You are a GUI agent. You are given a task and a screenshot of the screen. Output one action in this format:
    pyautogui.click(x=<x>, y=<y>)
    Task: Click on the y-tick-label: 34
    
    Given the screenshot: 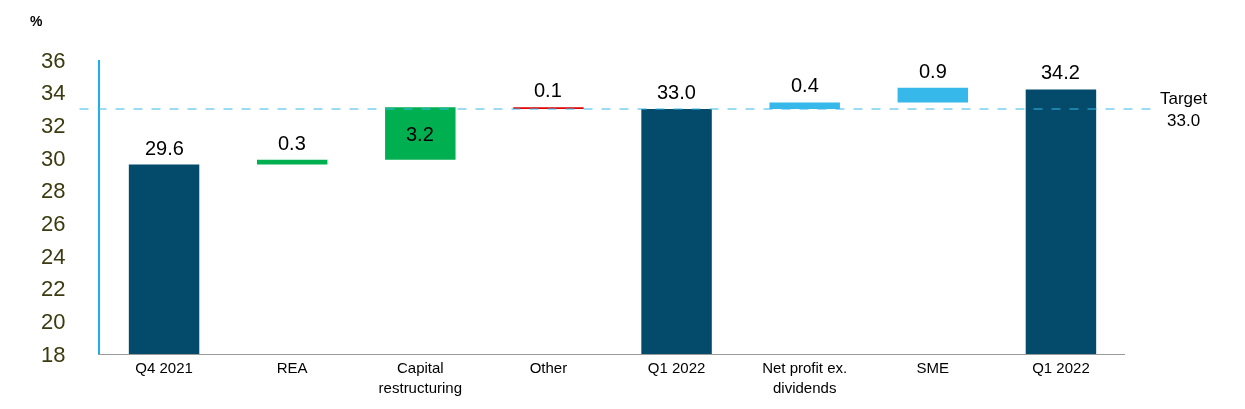 What is the action you would take?
    pyautogui.click(x=53, y=93)
    